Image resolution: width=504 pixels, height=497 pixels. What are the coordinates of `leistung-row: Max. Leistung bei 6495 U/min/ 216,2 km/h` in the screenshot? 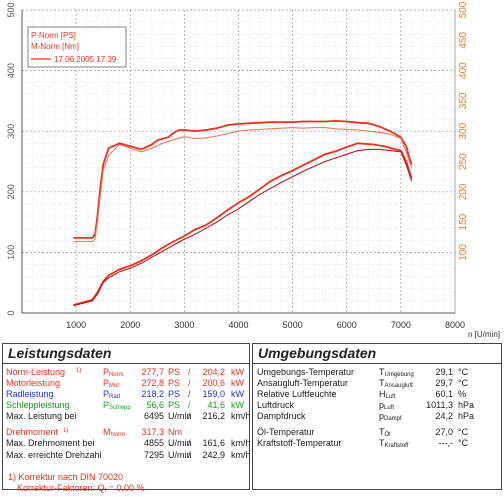 It's located at (127, 416).